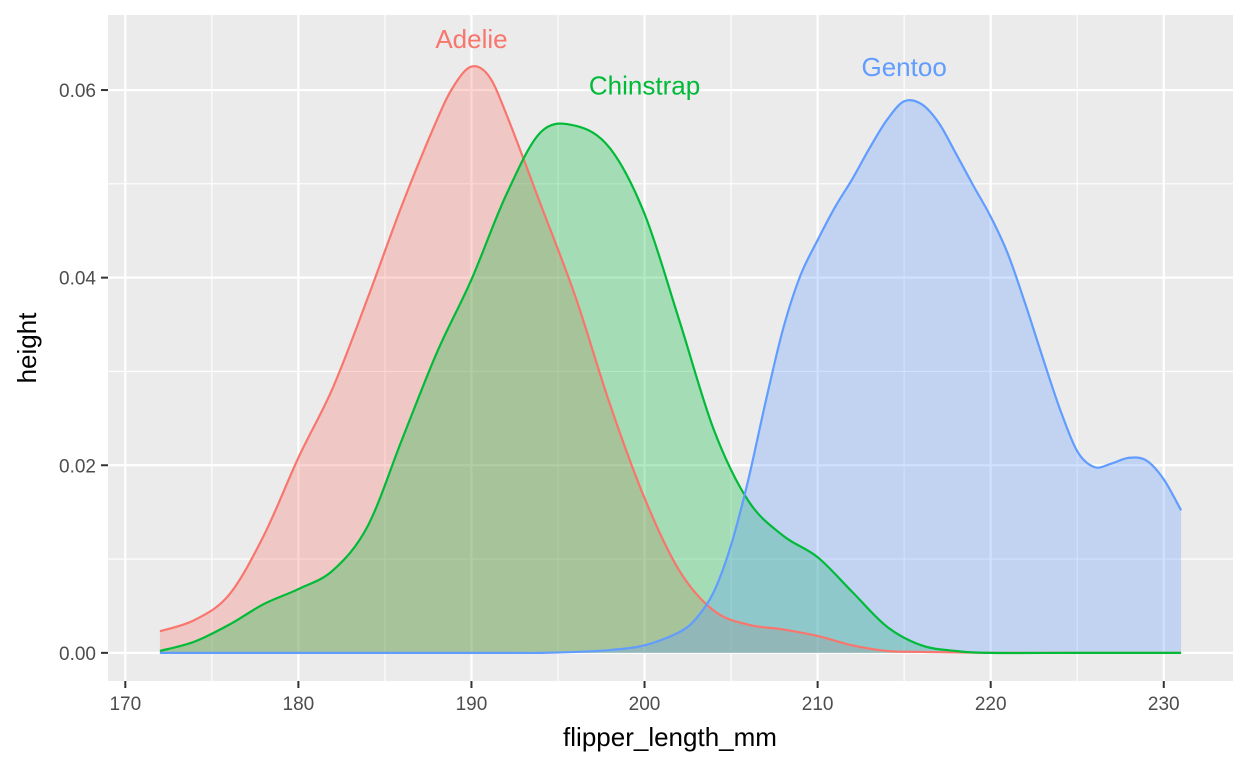 The width and height of the screenshot is (1248, 768). Describe the element at coordinates (471, 39) in the screenshot. I see `adelie-series-label: Adelie` at that location.